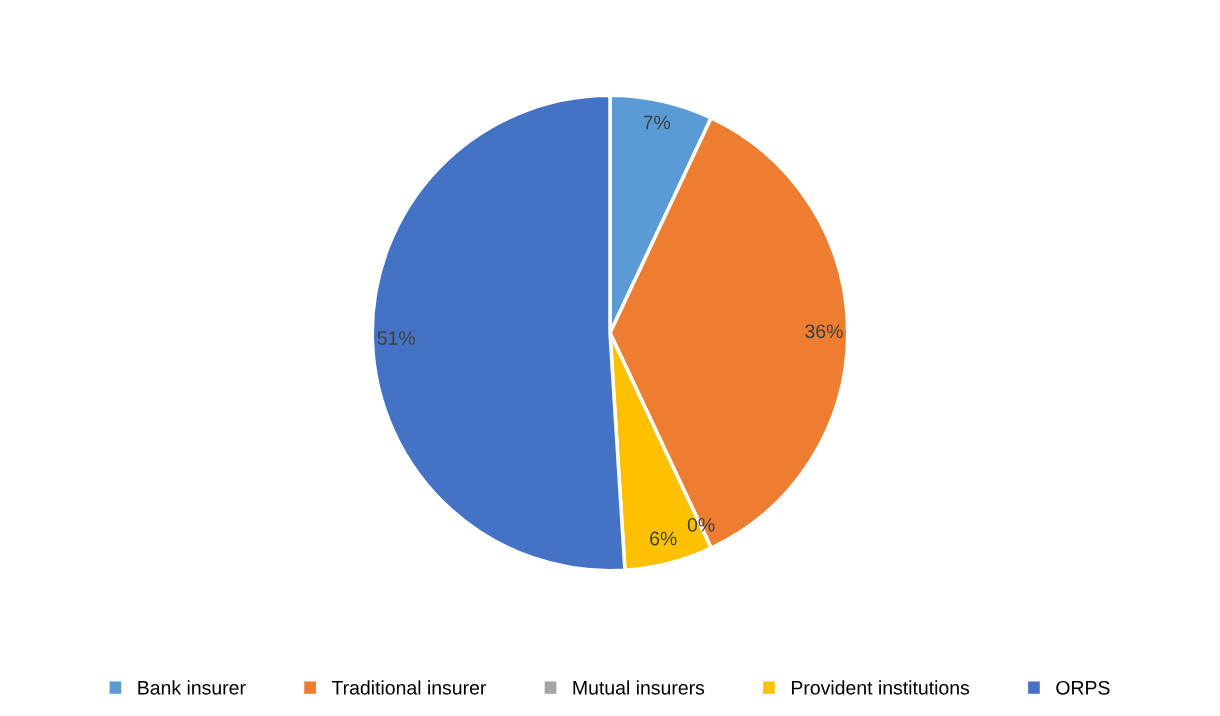  I want to click on legend-label: Mutual insurers, so click(639, 687).